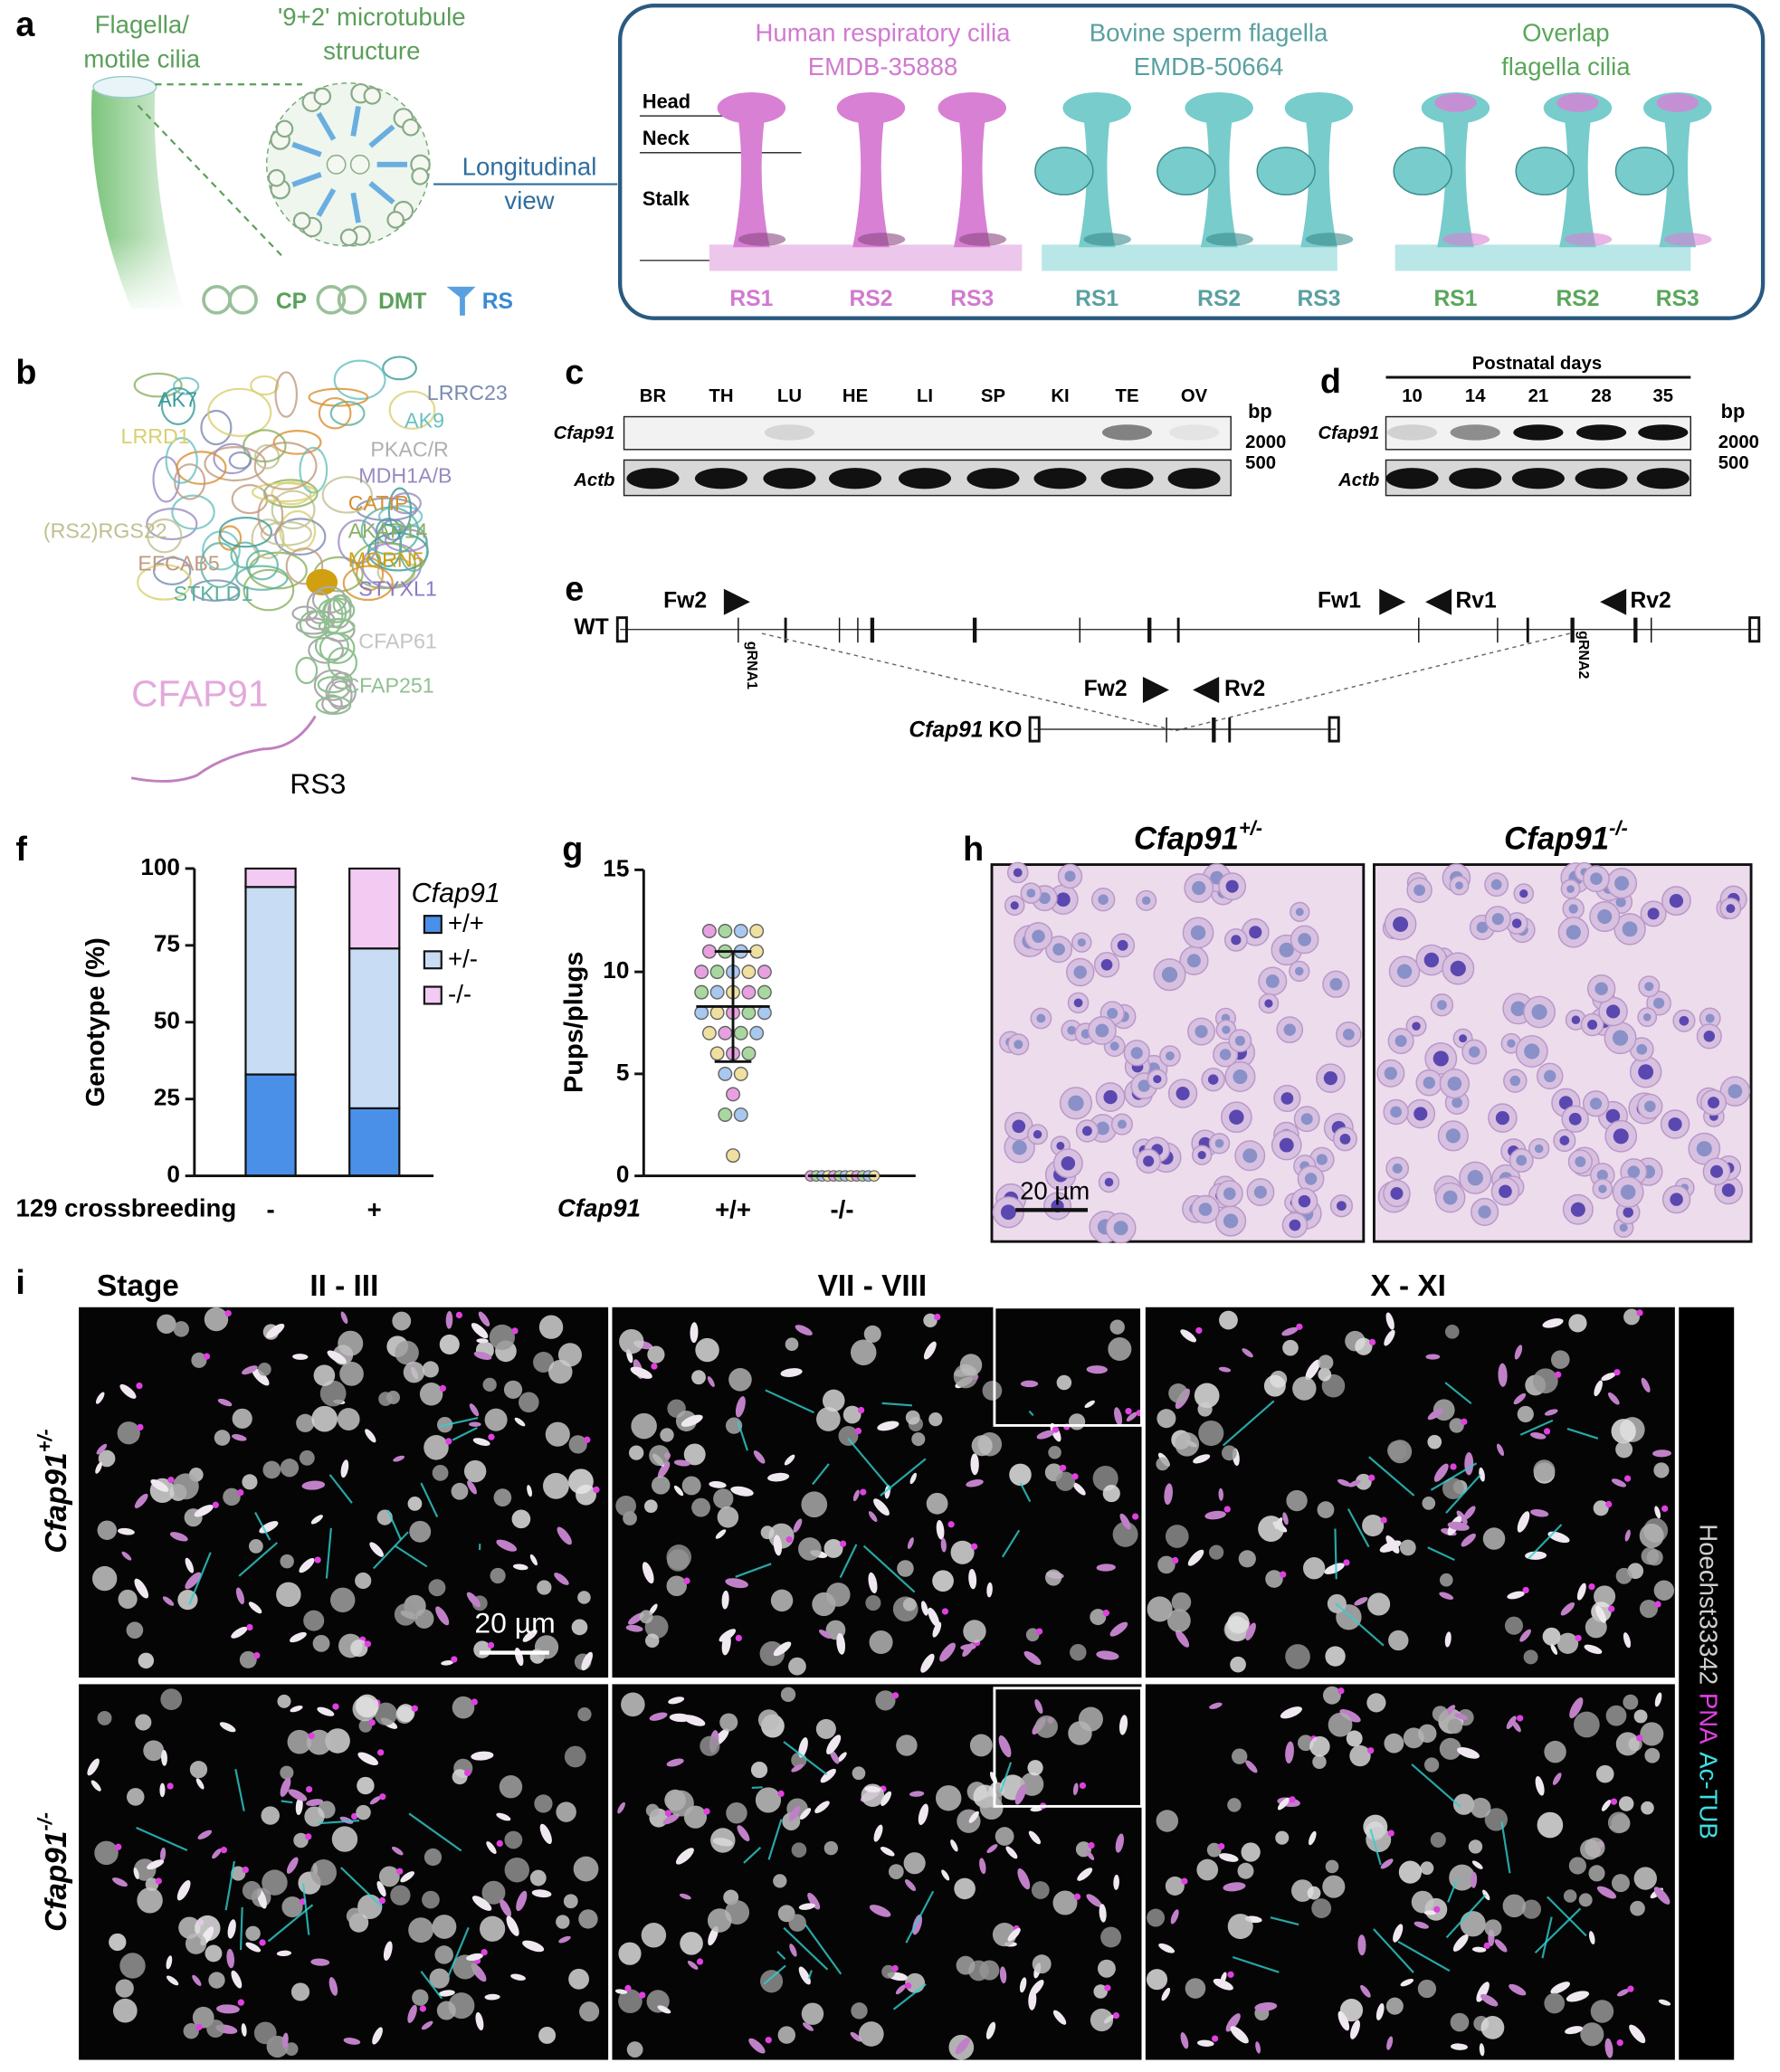 This screenshot has height=2072, width=1780. Describe the element at coordinates (1265, 442) in the screenshot. I see `marker-label: 2000` at that location.